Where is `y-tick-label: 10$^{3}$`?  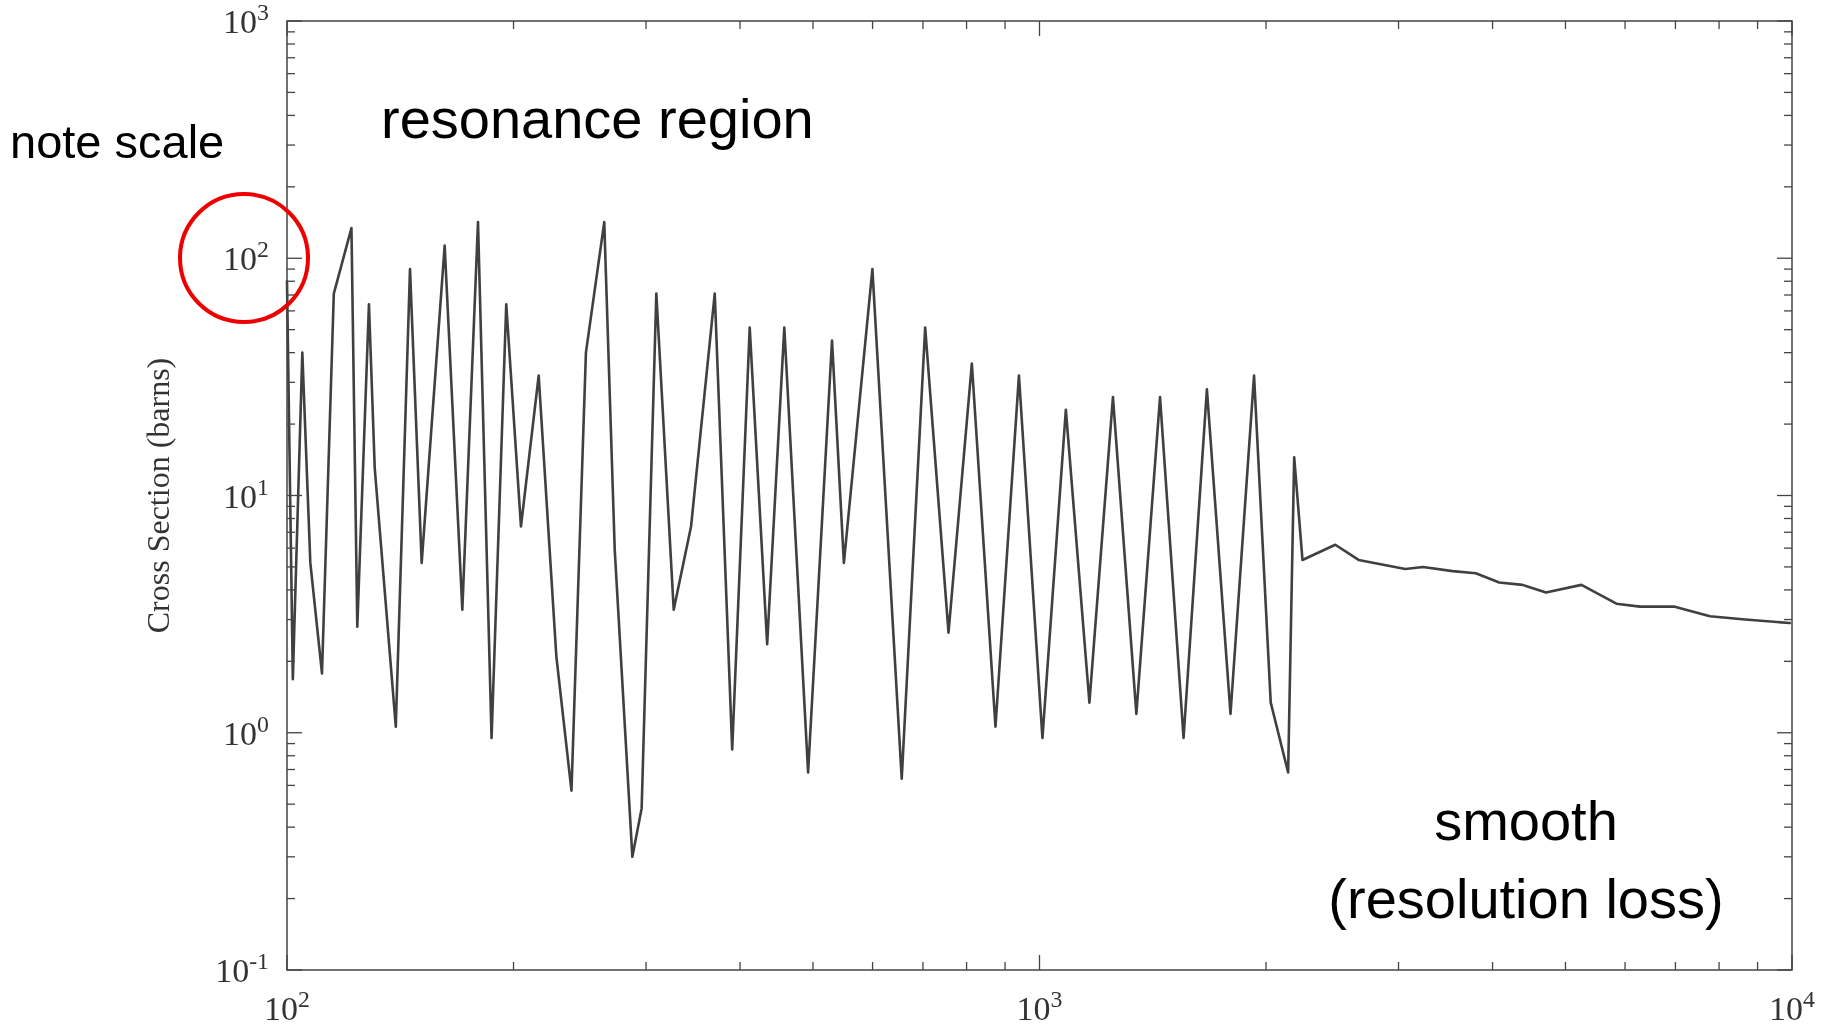
y-tick-label: 10$^{3}$ is located at coordinates (246, 20).